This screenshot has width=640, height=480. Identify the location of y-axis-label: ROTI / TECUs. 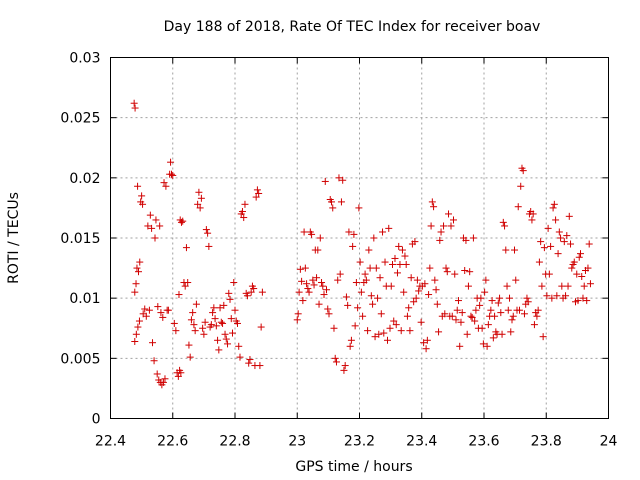
(14, 238).